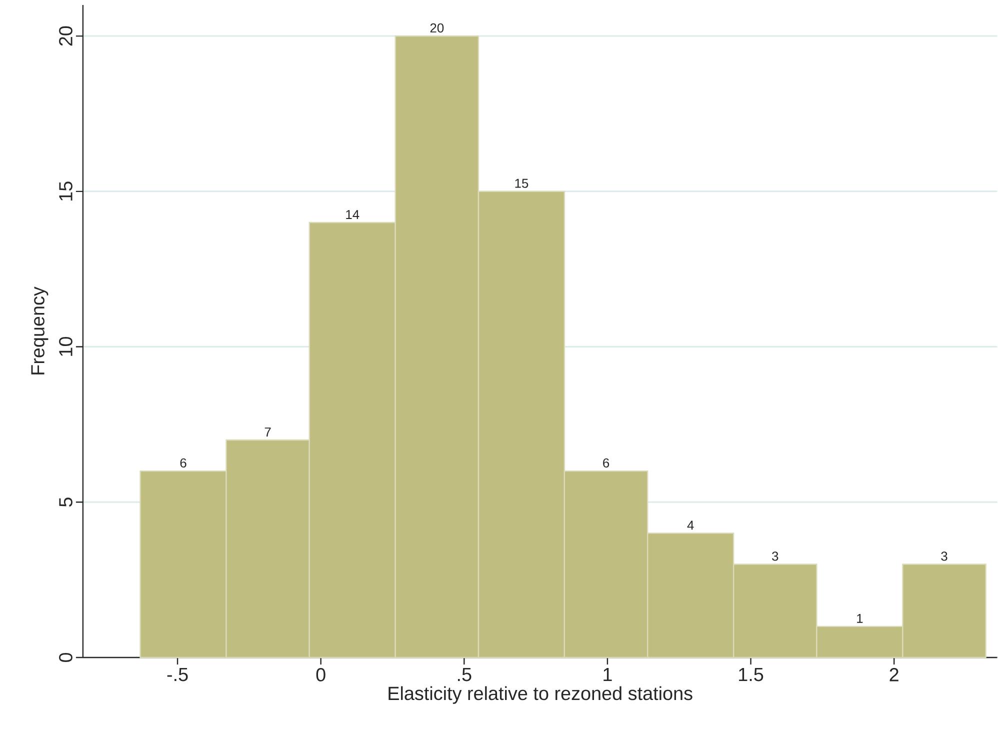 The image size is (998, 731). Describe the element at coordinates (437, 27) in the screenshot. I see `data-label: 20` at that location.